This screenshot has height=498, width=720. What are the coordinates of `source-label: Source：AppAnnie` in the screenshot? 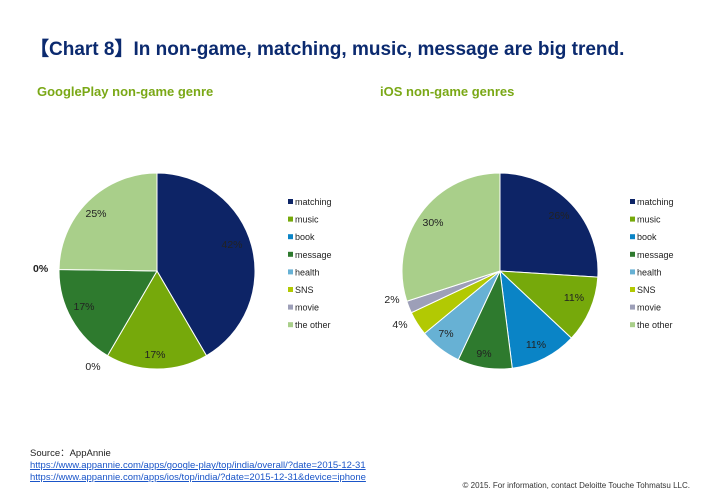 It's located at (70, 453).